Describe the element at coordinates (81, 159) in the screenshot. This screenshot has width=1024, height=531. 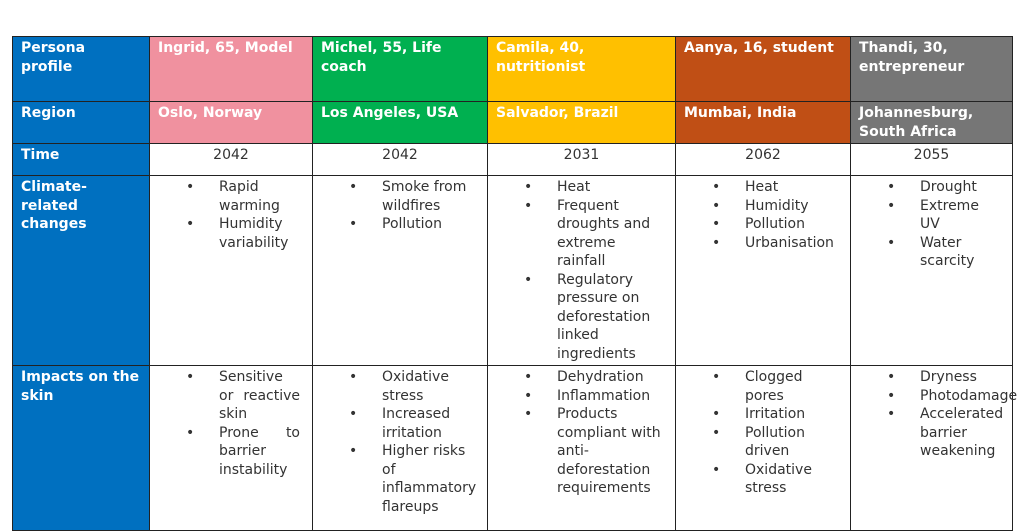
I see `row-label-time: Time` at that location.